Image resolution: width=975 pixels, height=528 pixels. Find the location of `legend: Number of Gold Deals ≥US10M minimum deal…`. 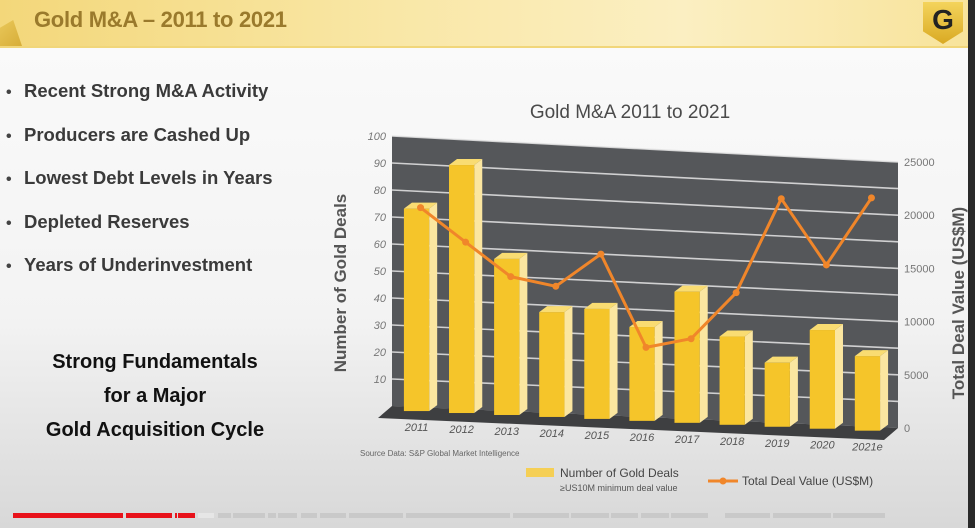

legend: Number of Gold Deals ≥US10M minimum deal… is located at coordinates (699, 479).